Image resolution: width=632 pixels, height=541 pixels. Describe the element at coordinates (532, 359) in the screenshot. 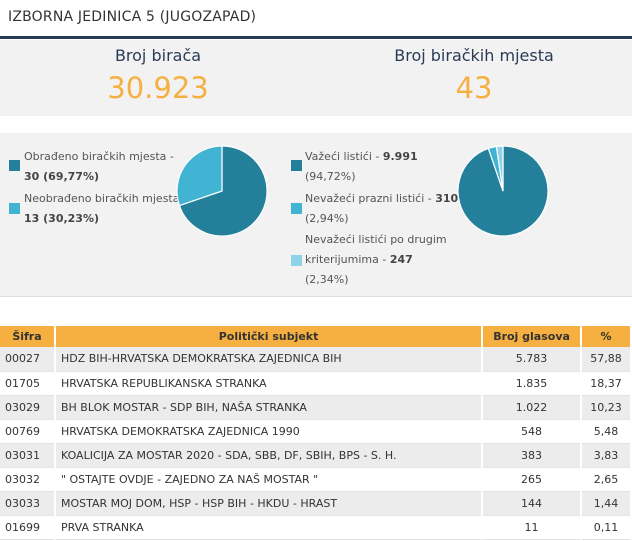

I see `vote-count: 5.783` at that location.